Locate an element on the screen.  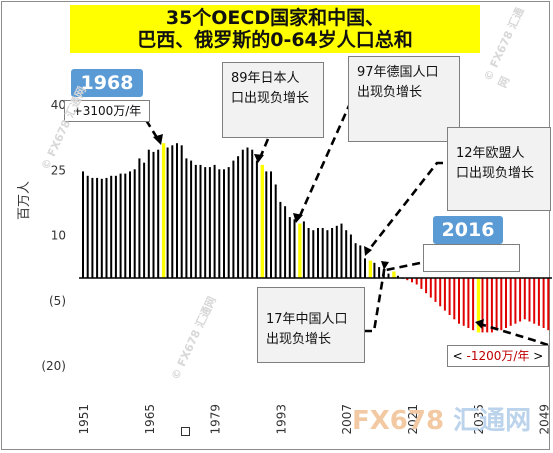
bar-2005 is located at coordinates (336, 251).